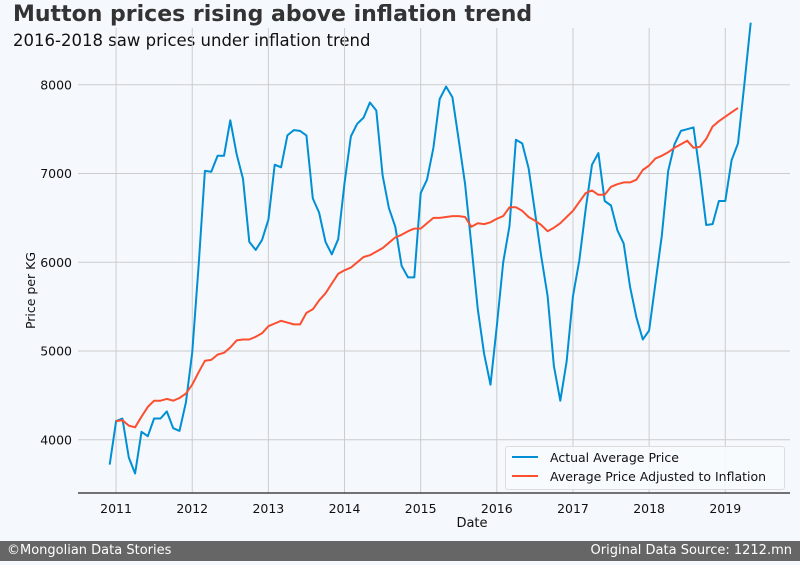 This screenshot has width=800, height=565. I want to click on x-tick-label: 2013, so click(268, 508).